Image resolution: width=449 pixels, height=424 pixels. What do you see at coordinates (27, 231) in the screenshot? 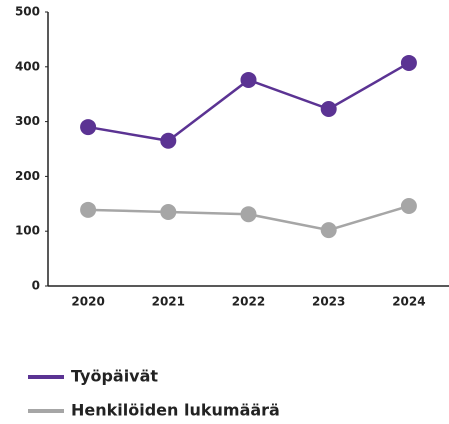
I see `y-tick-label: 100` at bounding box center [27, 231].